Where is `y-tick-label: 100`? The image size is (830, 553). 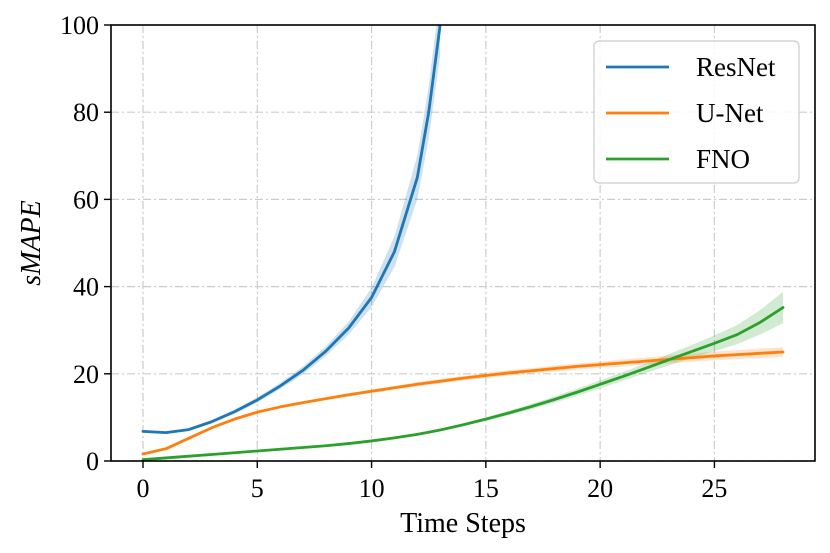 y-tick-label: 100 is located at coordinates (79, 25).